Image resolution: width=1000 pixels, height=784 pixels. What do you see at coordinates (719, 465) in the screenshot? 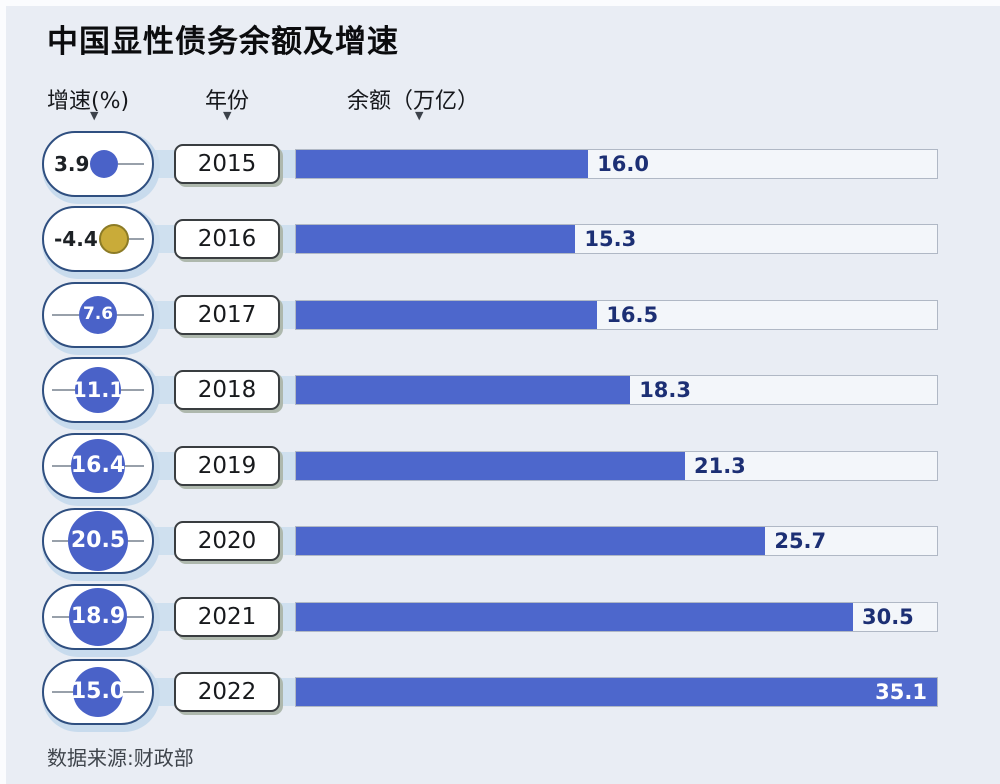
I see `balance-value-label: 21.3` at bounding box center [719, 465].